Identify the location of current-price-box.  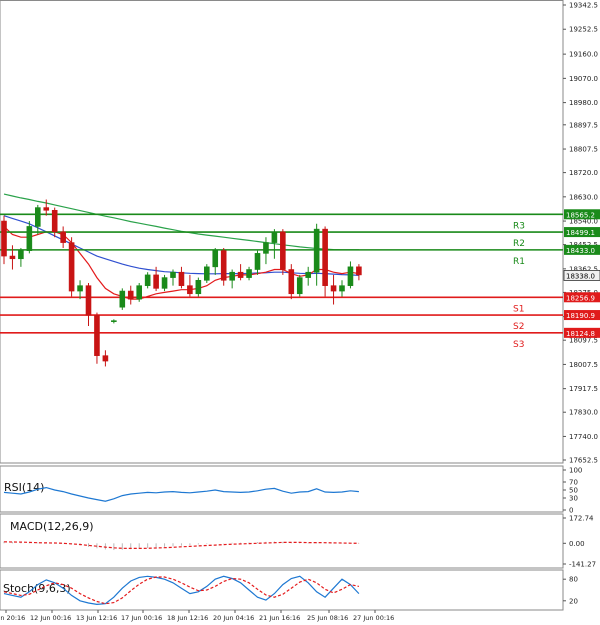
(581, 275).